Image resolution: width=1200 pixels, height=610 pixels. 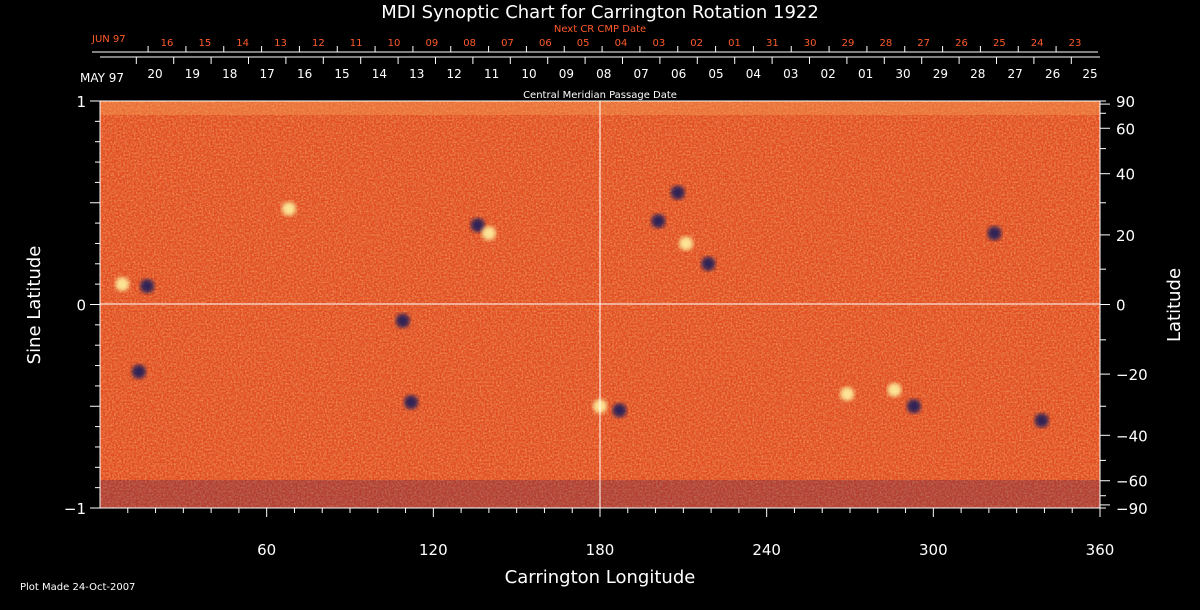 I want to click on top-tick-label: 02, so click(x=828, y=74).